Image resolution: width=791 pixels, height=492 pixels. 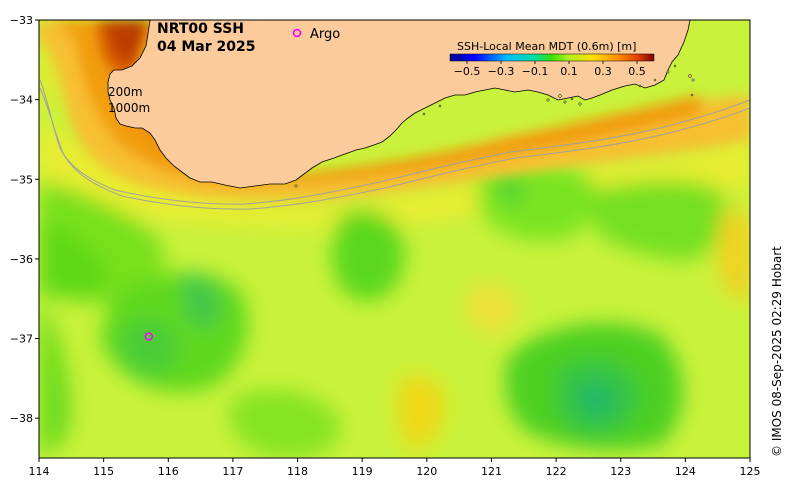 What do you see at coordinates (685, 471) in the screenshot?
I see `x-tick-label: 124` at bounding box center [685, 471].